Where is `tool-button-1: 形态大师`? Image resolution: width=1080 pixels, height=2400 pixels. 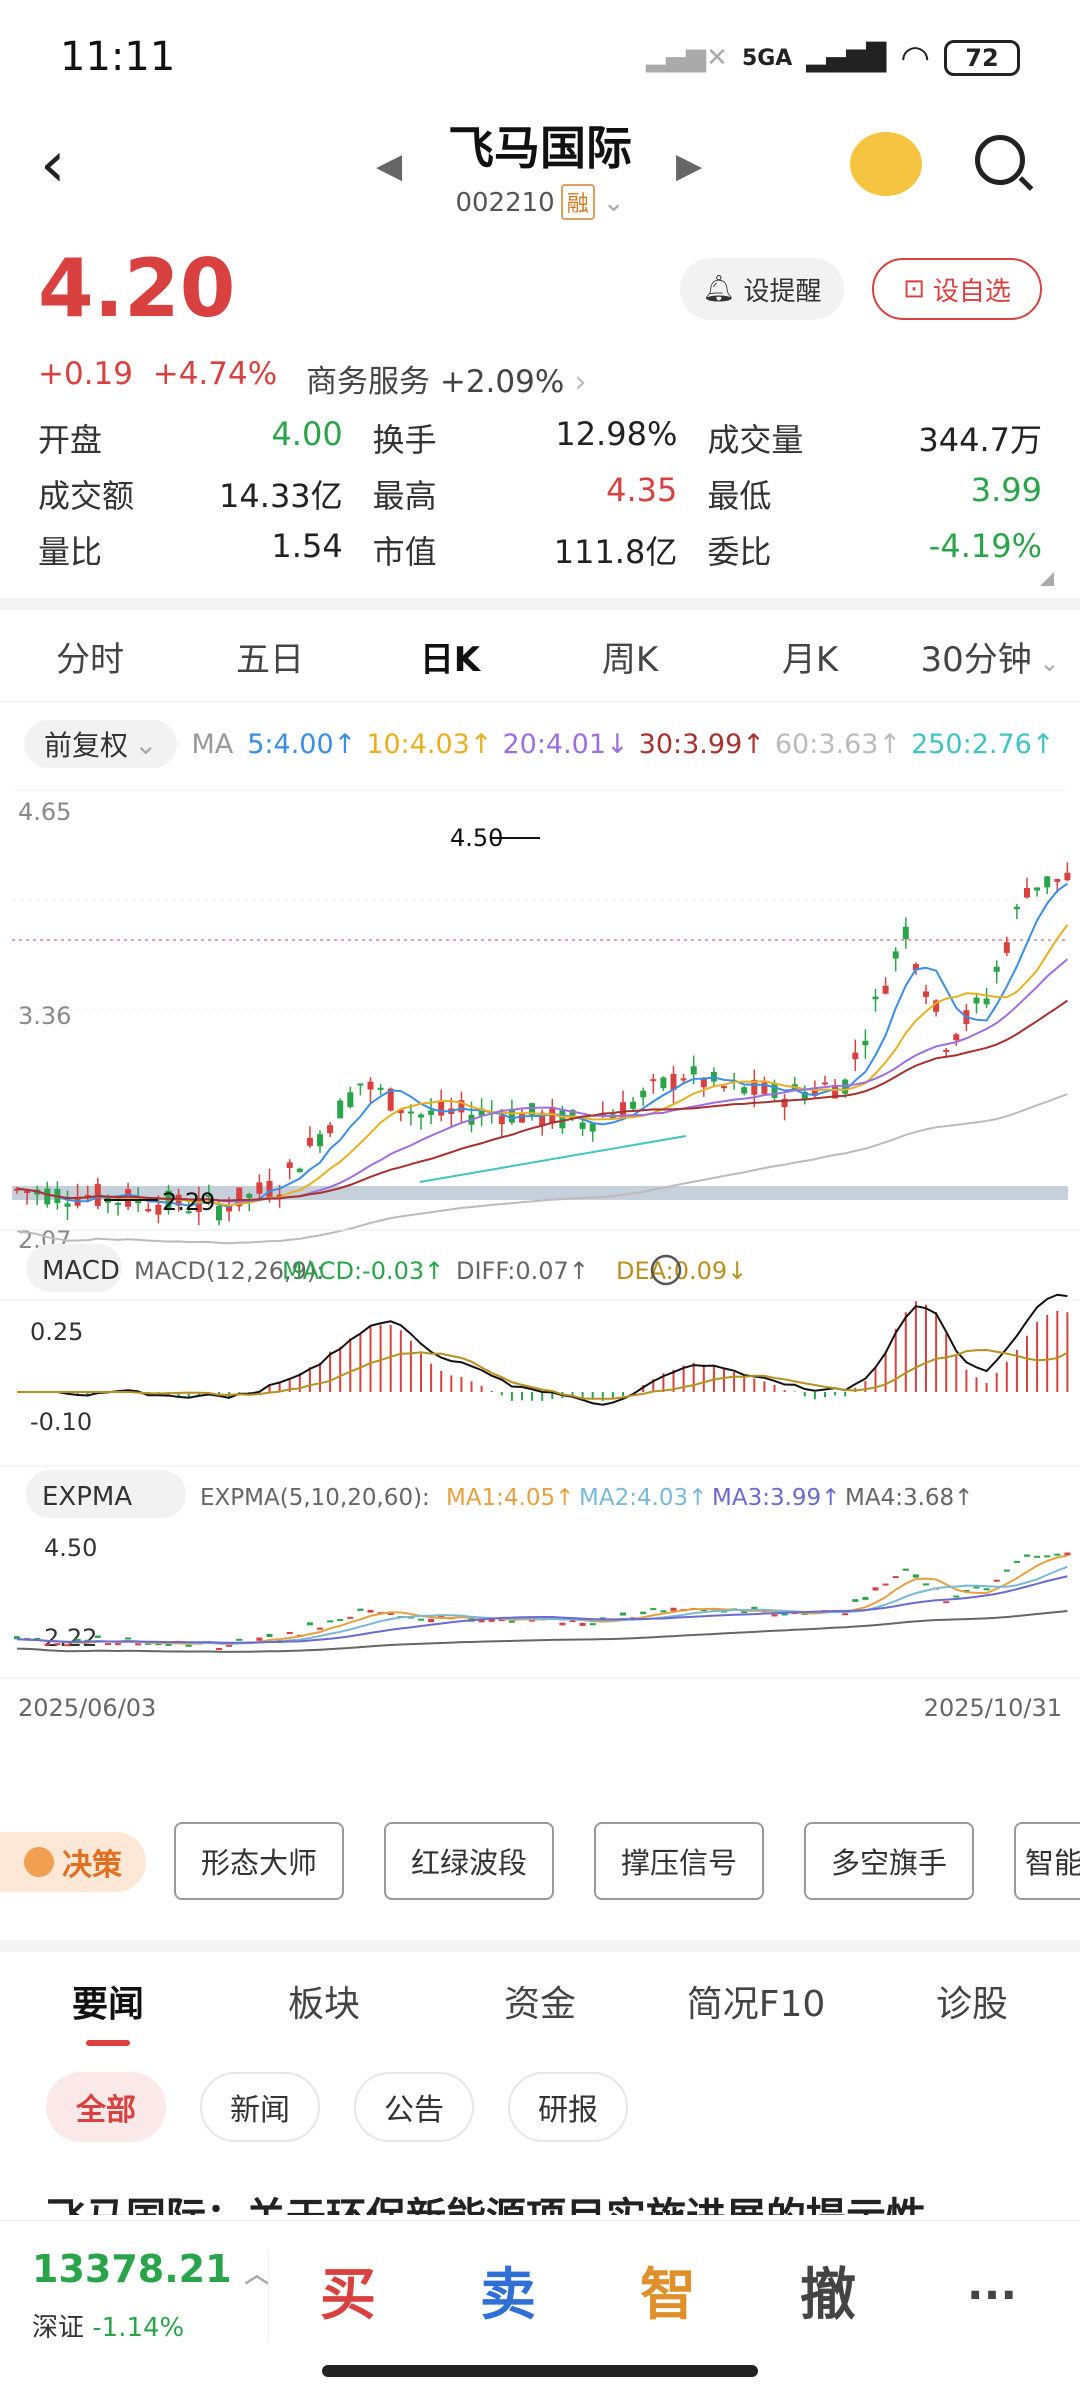 tool-button-1: 形态大师 is located at coordinates (259, 1861).